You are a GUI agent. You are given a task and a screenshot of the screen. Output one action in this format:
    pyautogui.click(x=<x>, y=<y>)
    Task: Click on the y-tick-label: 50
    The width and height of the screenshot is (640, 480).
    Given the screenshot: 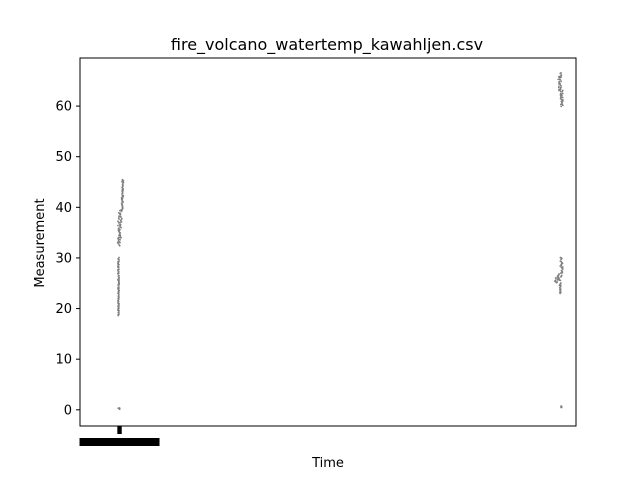 What is the action you would take?
    pyautogui.click(x=63, y=157)
    